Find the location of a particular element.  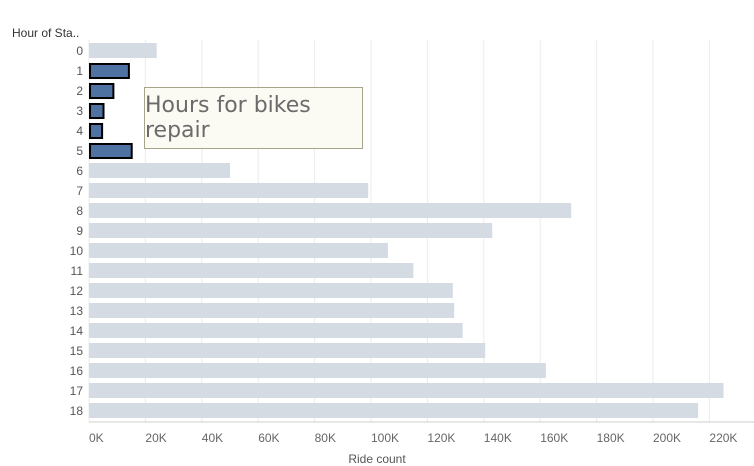

category-label-8: 8 is located at coordinates (79, 211).